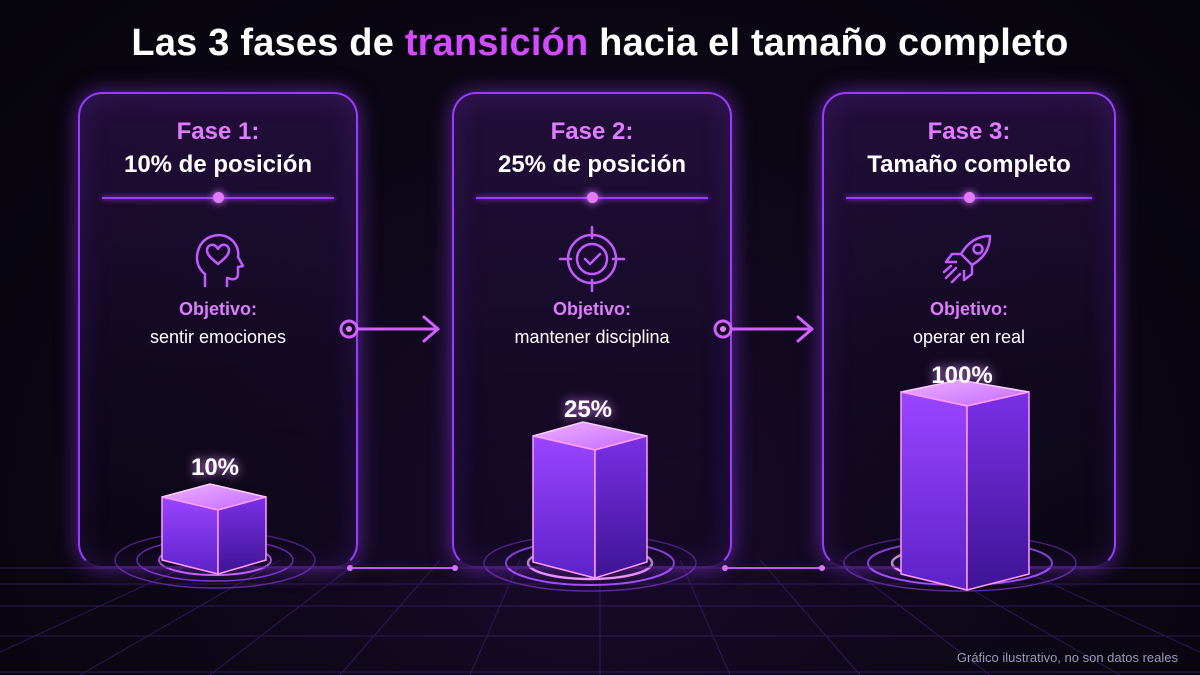 The height and width of the screenshot is (675, 1200). What do you see at coordinates (268, 43) in the screenshot?
I see `title-before: Las 3 fases de` at bounding box center [268, 43].